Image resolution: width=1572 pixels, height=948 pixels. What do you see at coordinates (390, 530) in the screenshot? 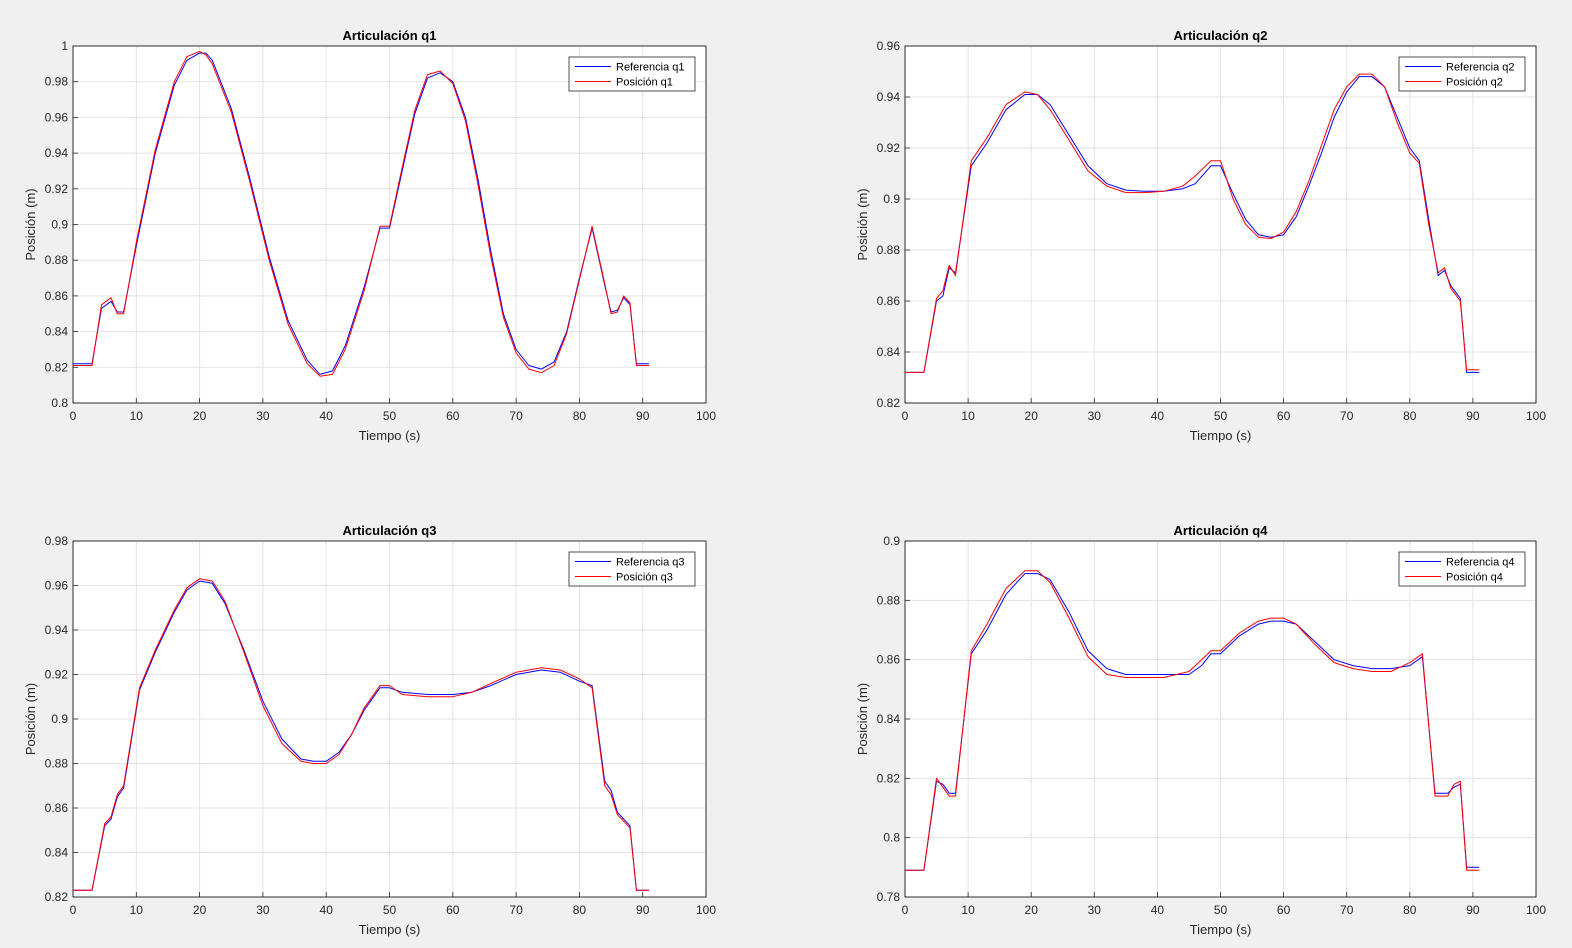
I see `chart-title: Articulación q3` at bounding box center [390, 530].